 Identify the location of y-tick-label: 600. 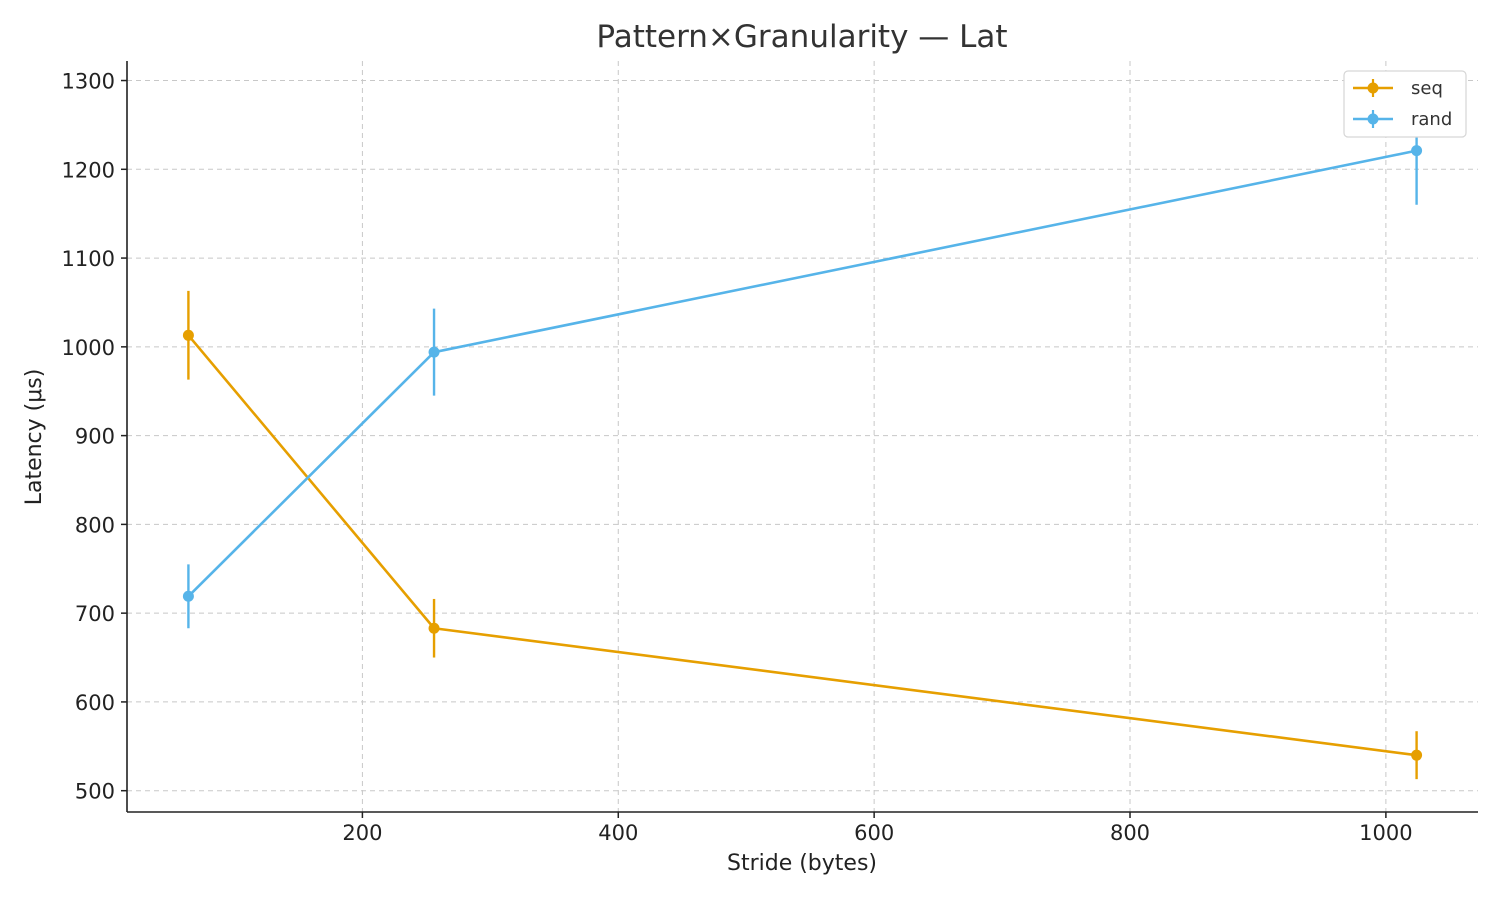
(95, 703).